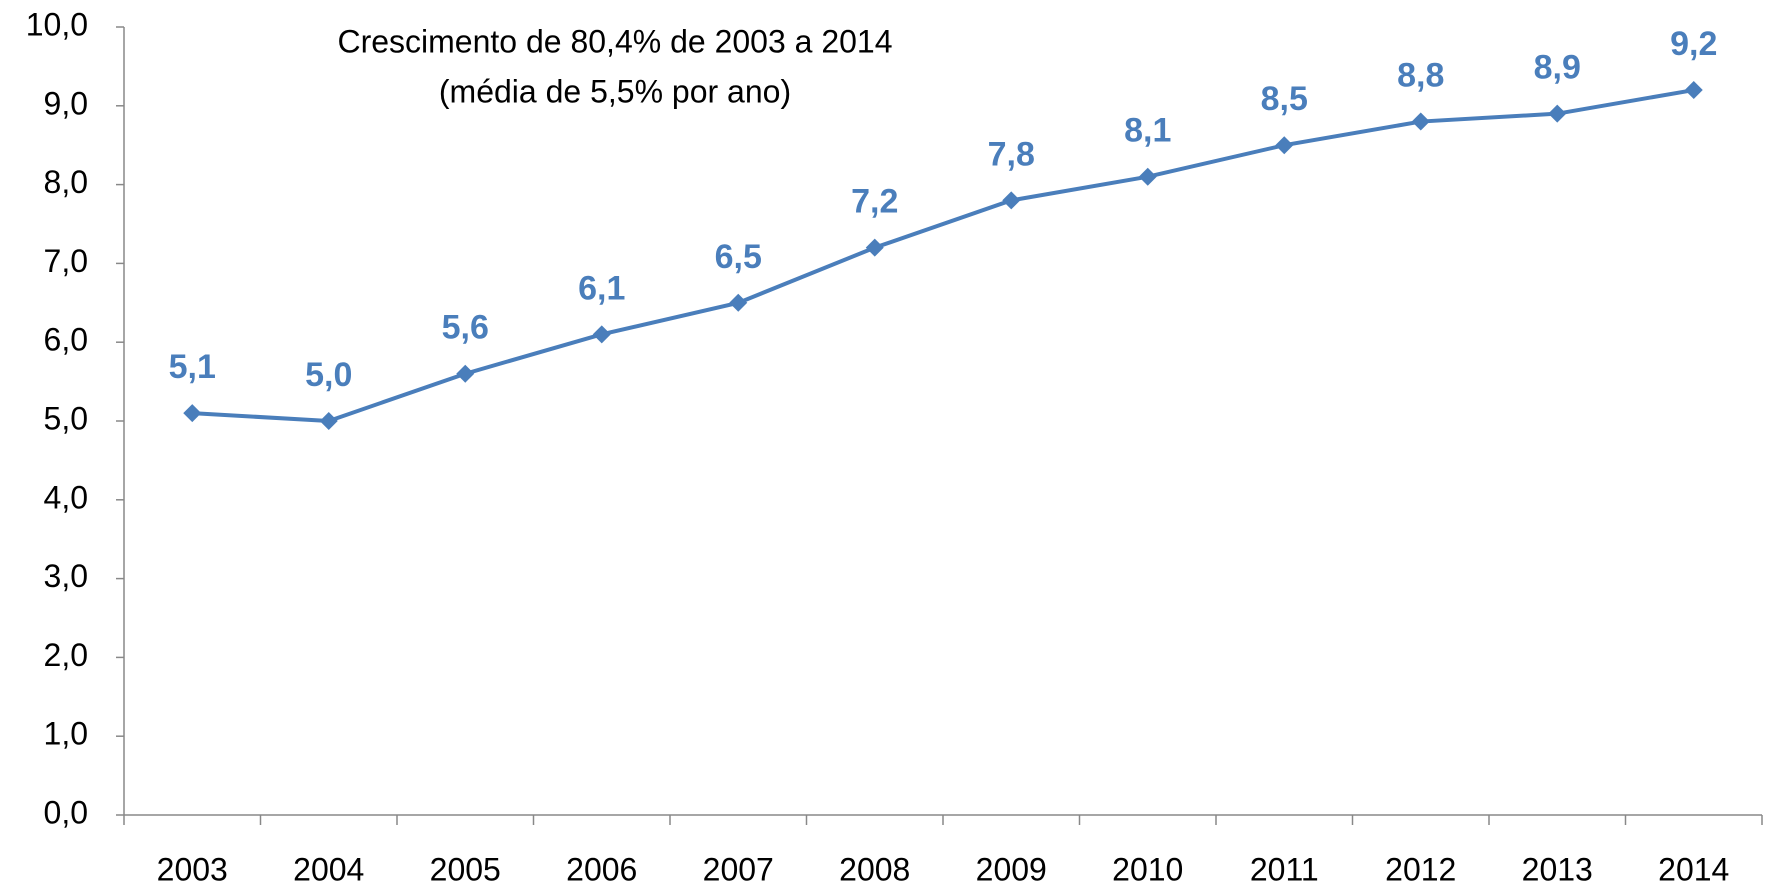 Image resolution: width=1770 pixels, height=888 pixels. What do you see at coordinates (1284, 99) in the screenshot?
I see `value-label: 8,5` at bounding box center [1284, 99].